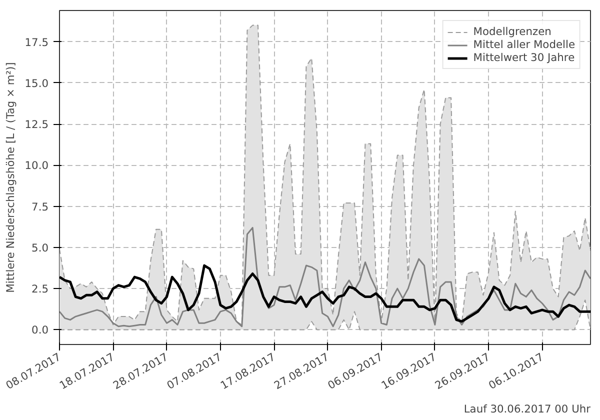 Image resolution: width=600 pixels, height=420 pixels. Describe the element at coordinates (40, 207) in the screenshot. I see `y-tick-label: 7.5` at that location.